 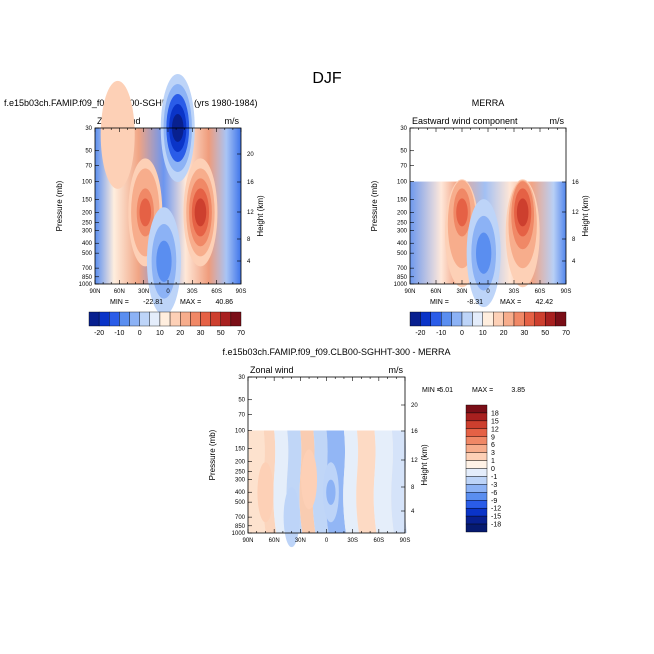 What do you see at coordinates (409, 292) in the screenshot?
I see `lat-tick-label: 90N` at bounding box center [409, 292].